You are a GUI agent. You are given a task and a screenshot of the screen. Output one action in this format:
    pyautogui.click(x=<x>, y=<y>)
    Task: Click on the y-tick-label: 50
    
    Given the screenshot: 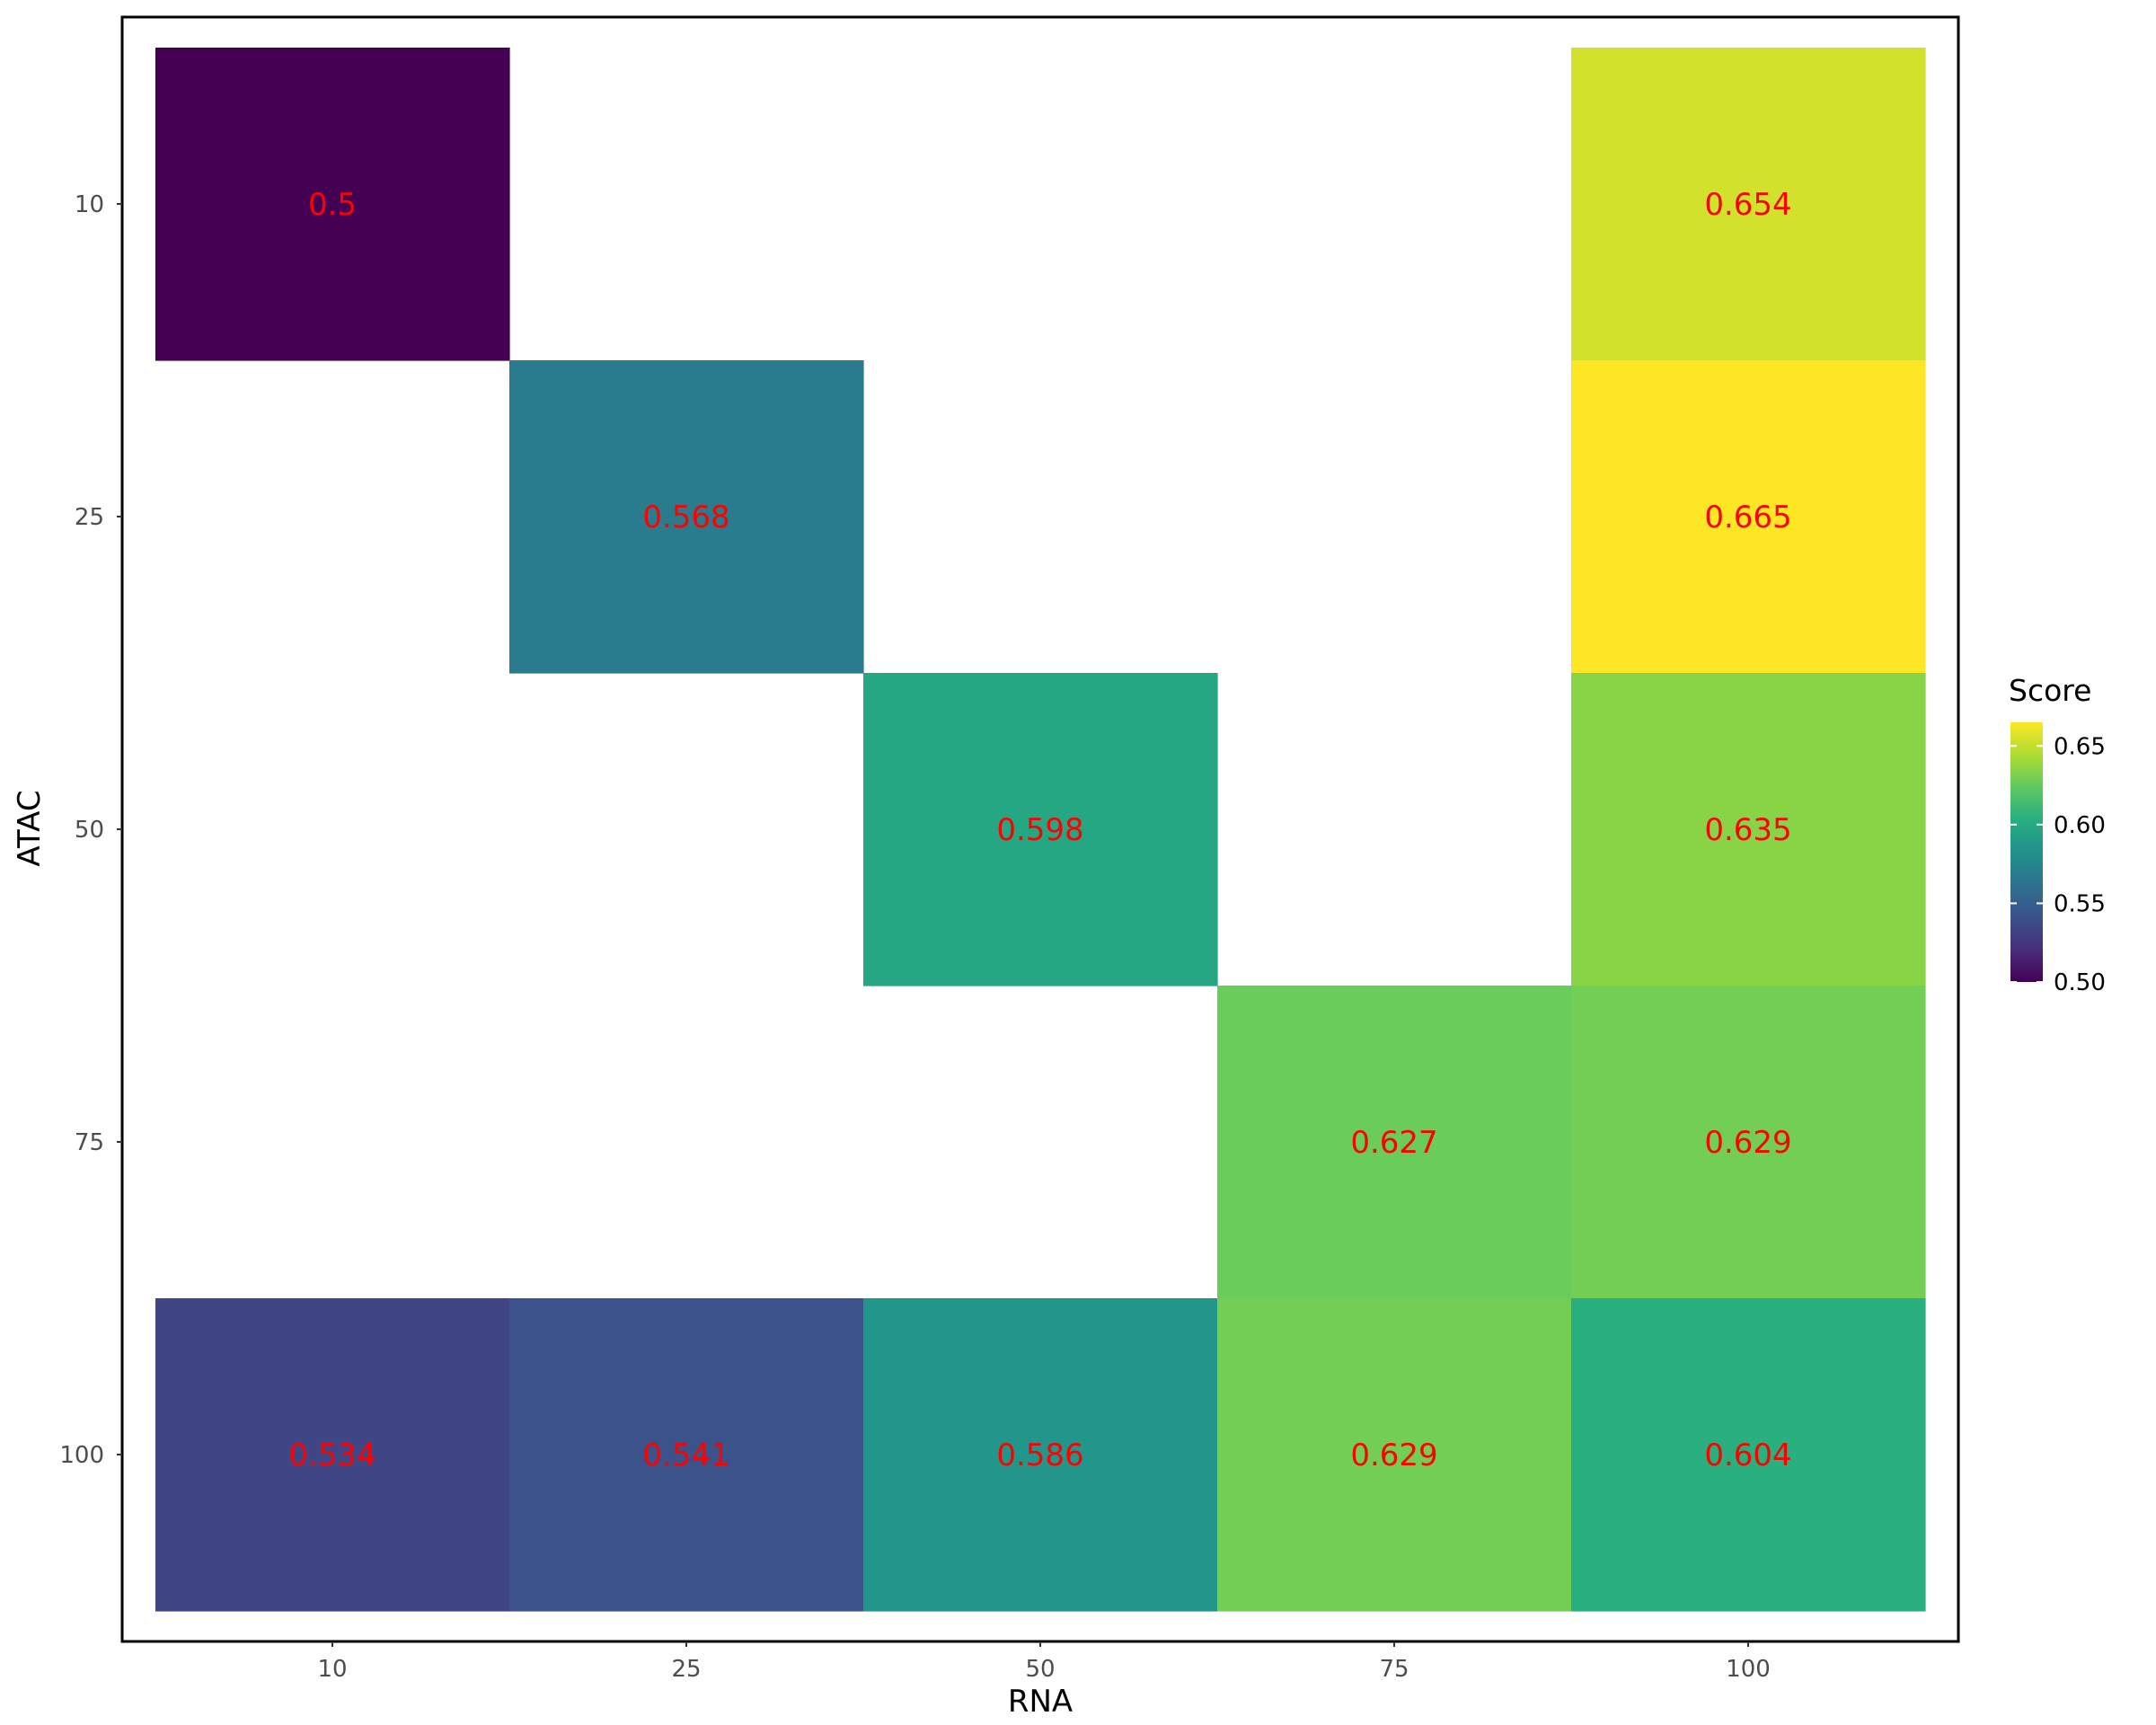 What is the action you would take?
    pyautogui.click(x=89, y=830)
    